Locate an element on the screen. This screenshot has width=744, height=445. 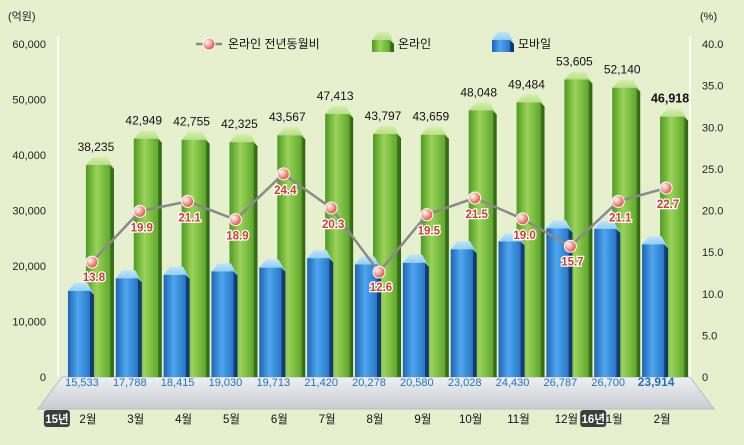
y-right-tick-label: 40.0 is located at coordinates (712, 45).